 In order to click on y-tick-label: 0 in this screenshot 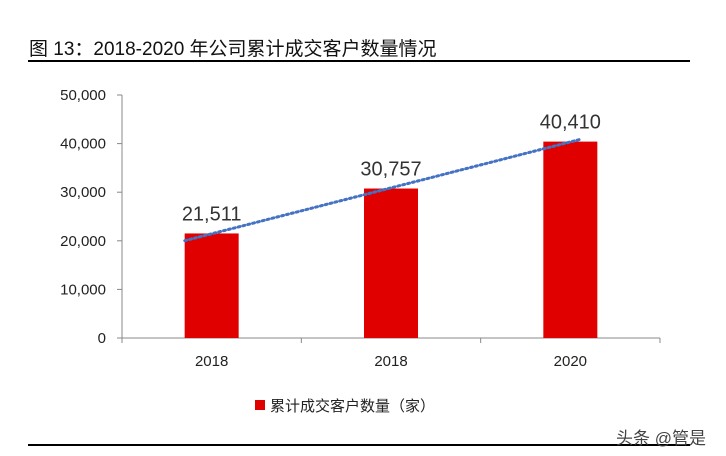, I will do `click(102, 338)`.